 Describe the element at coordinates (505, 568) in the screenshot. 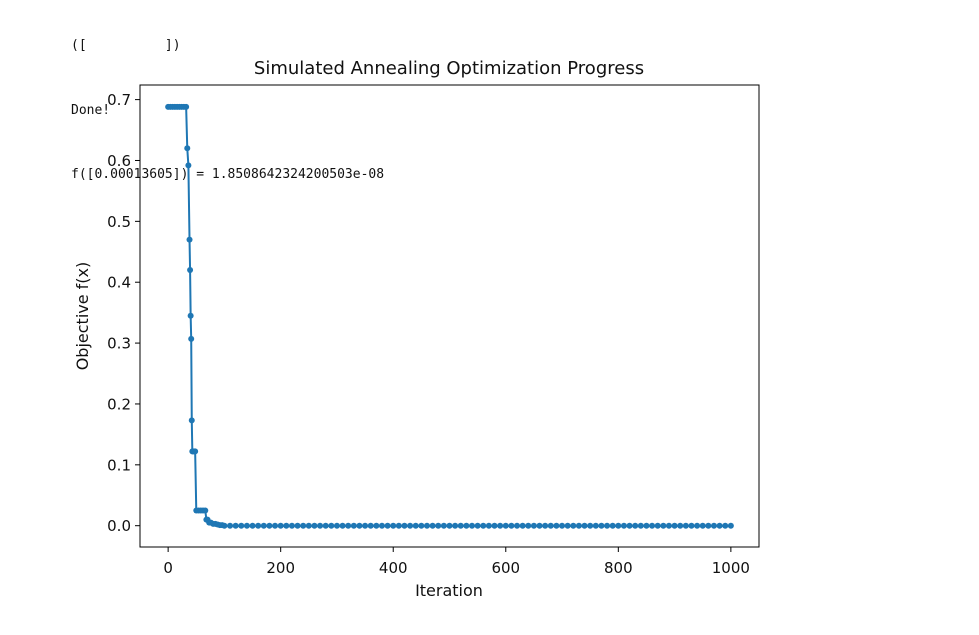

I see `x-tick-label: 600` at that location.